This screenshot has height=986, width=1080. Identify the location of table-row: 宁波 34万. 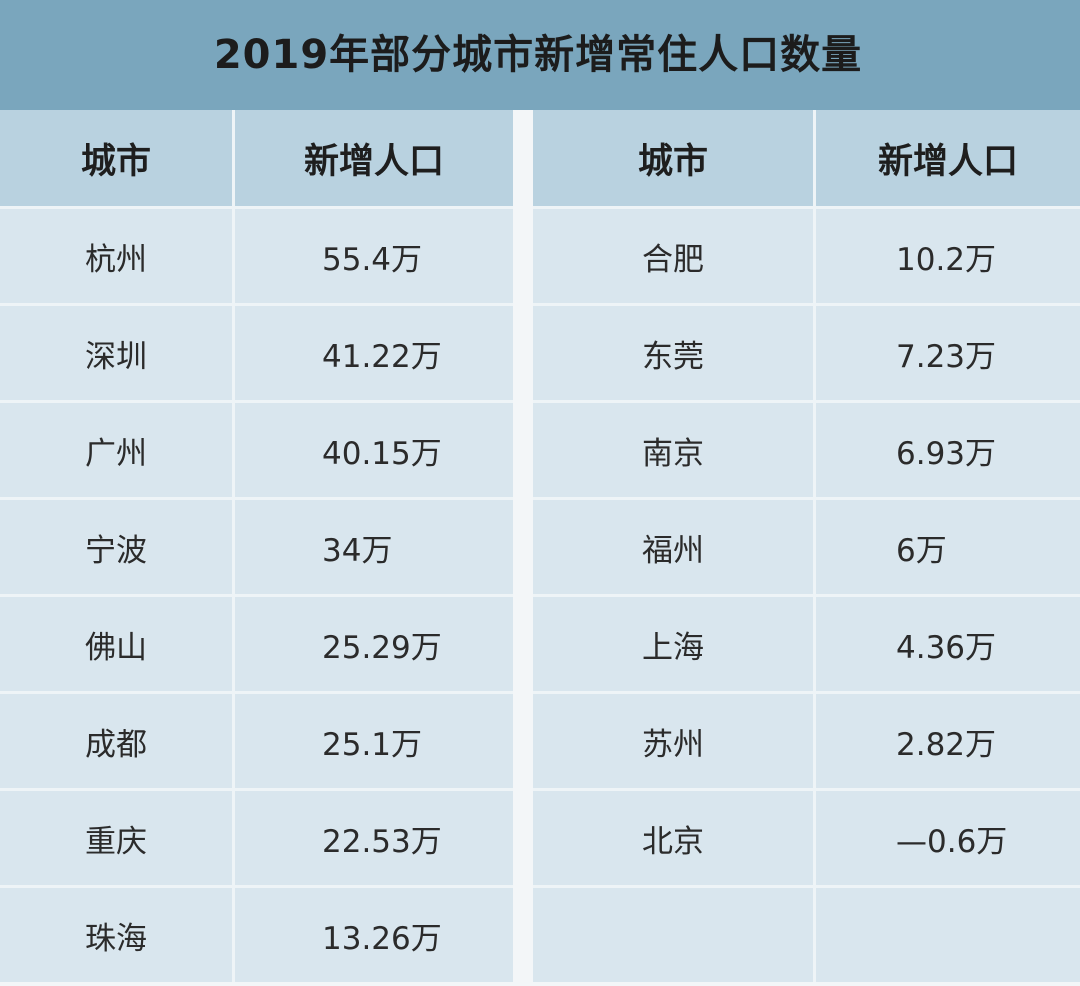
(256, 547).